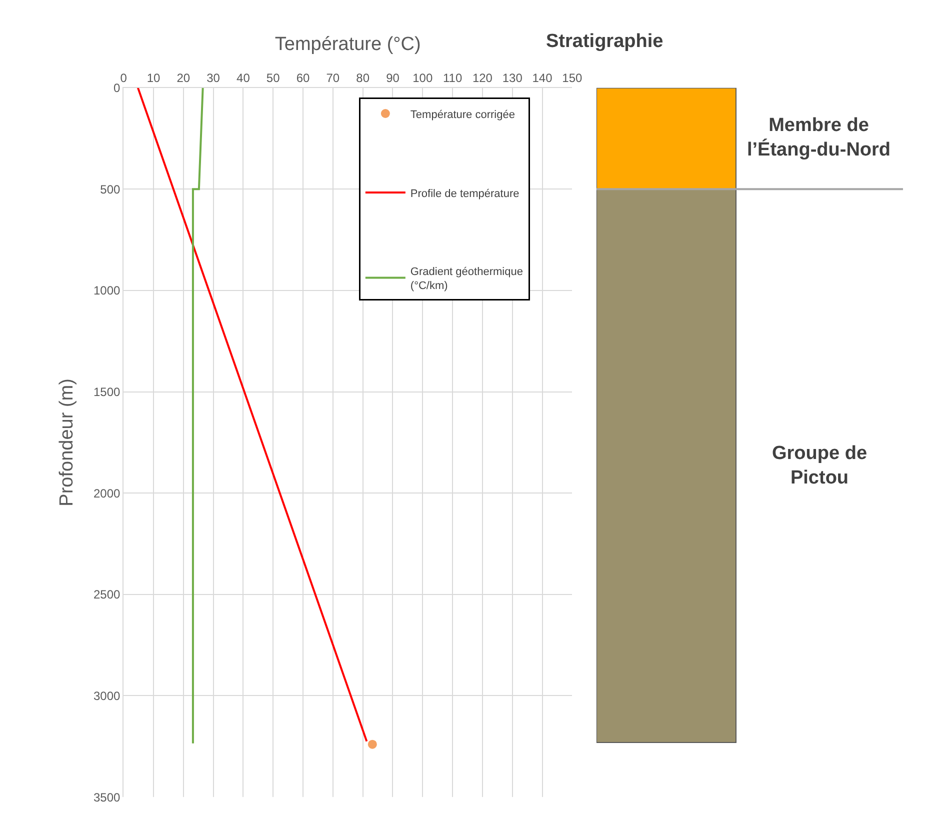 The image size is (932, 839). Describe the element at coordinates (116, 88) in the screenshot. I see `y-tick-label: 0` at that location.